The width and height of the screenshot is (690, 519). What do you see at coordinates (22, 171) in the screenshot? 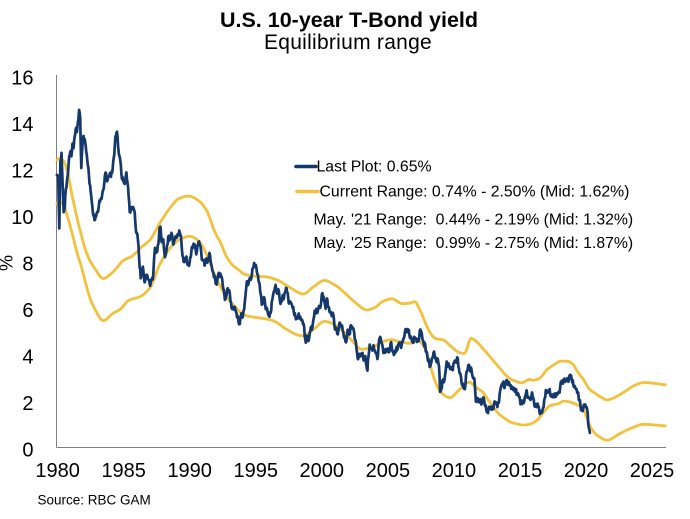
I see `svg-text: 12` at bounding box center [22, 171].